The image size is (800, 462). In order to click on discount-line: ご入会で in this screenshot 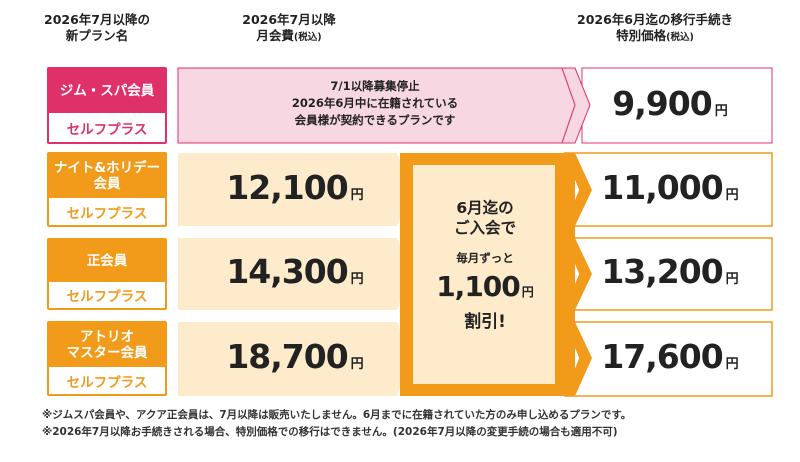, I will do `click(484, 228)`.